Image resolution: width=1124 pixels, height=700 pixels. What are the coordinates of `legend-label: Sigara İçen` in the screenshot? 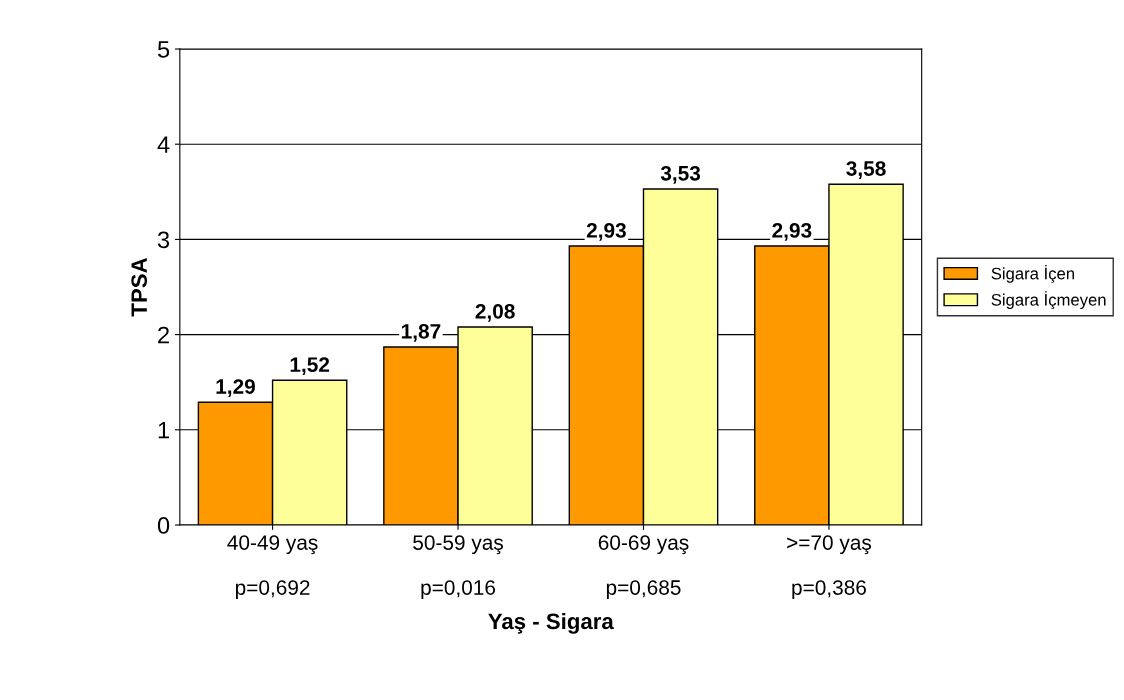 It's located at (1032, 273).